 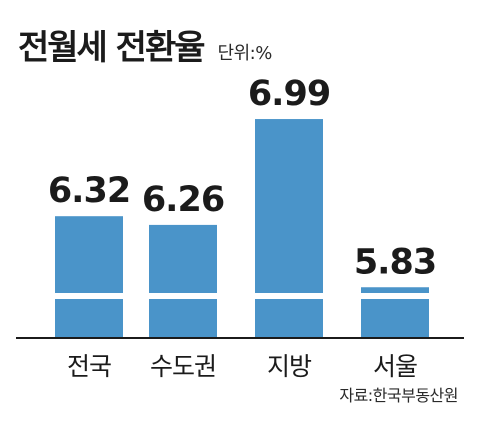 What do you see at coordinates (183, 366) in the screenshot?
I see `category-label-2: 수도권` at bounding box center [183, 366].